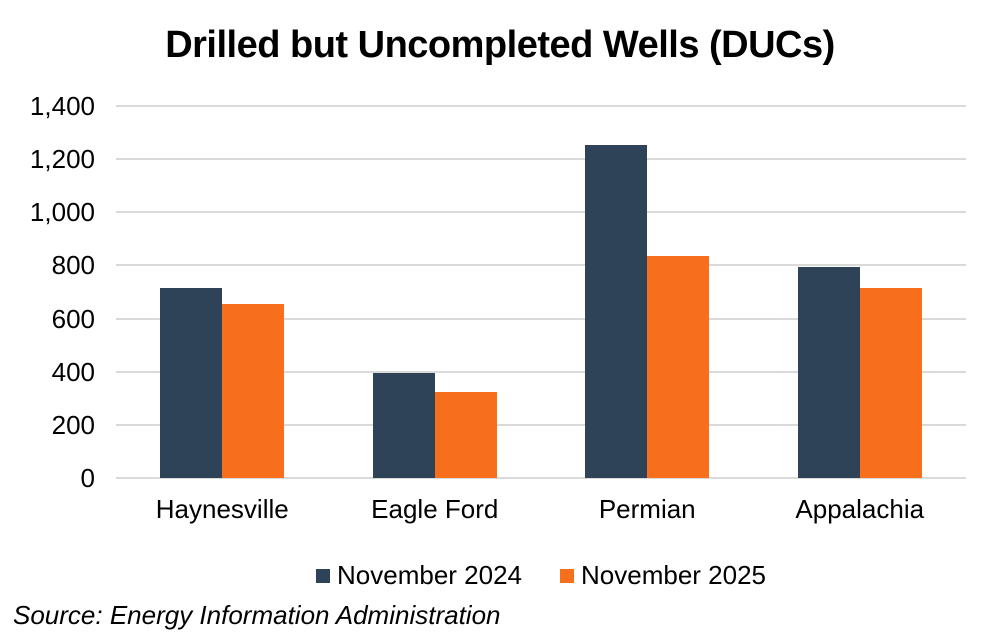 This screenshot has width=1000, height=642. What do you see at coordinates (222, 509) in the screenshot?
I see `x-axis-category-label-haynesville: Haynesville` at bounding box center [222, 509].